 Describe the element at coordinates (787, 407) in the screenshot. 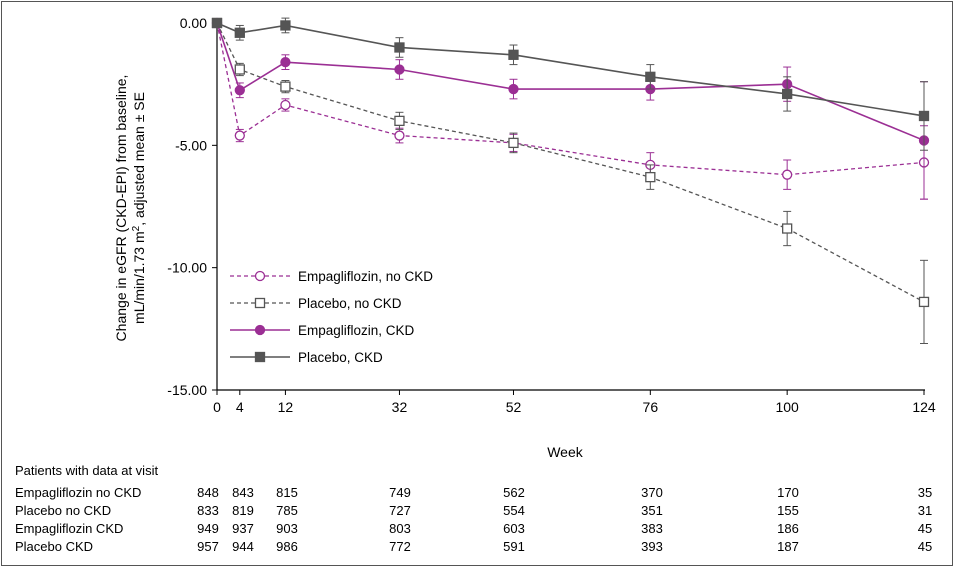

I see `x-tick-label: 100` at that location.